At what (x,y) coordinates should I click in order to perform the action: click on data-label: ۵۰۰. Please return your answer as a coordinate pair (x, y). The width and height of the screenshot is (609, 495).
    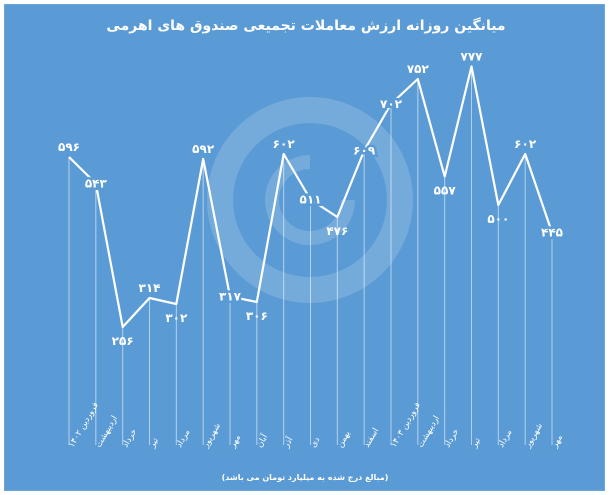
    Looking at the image, I should click on (498, 219).